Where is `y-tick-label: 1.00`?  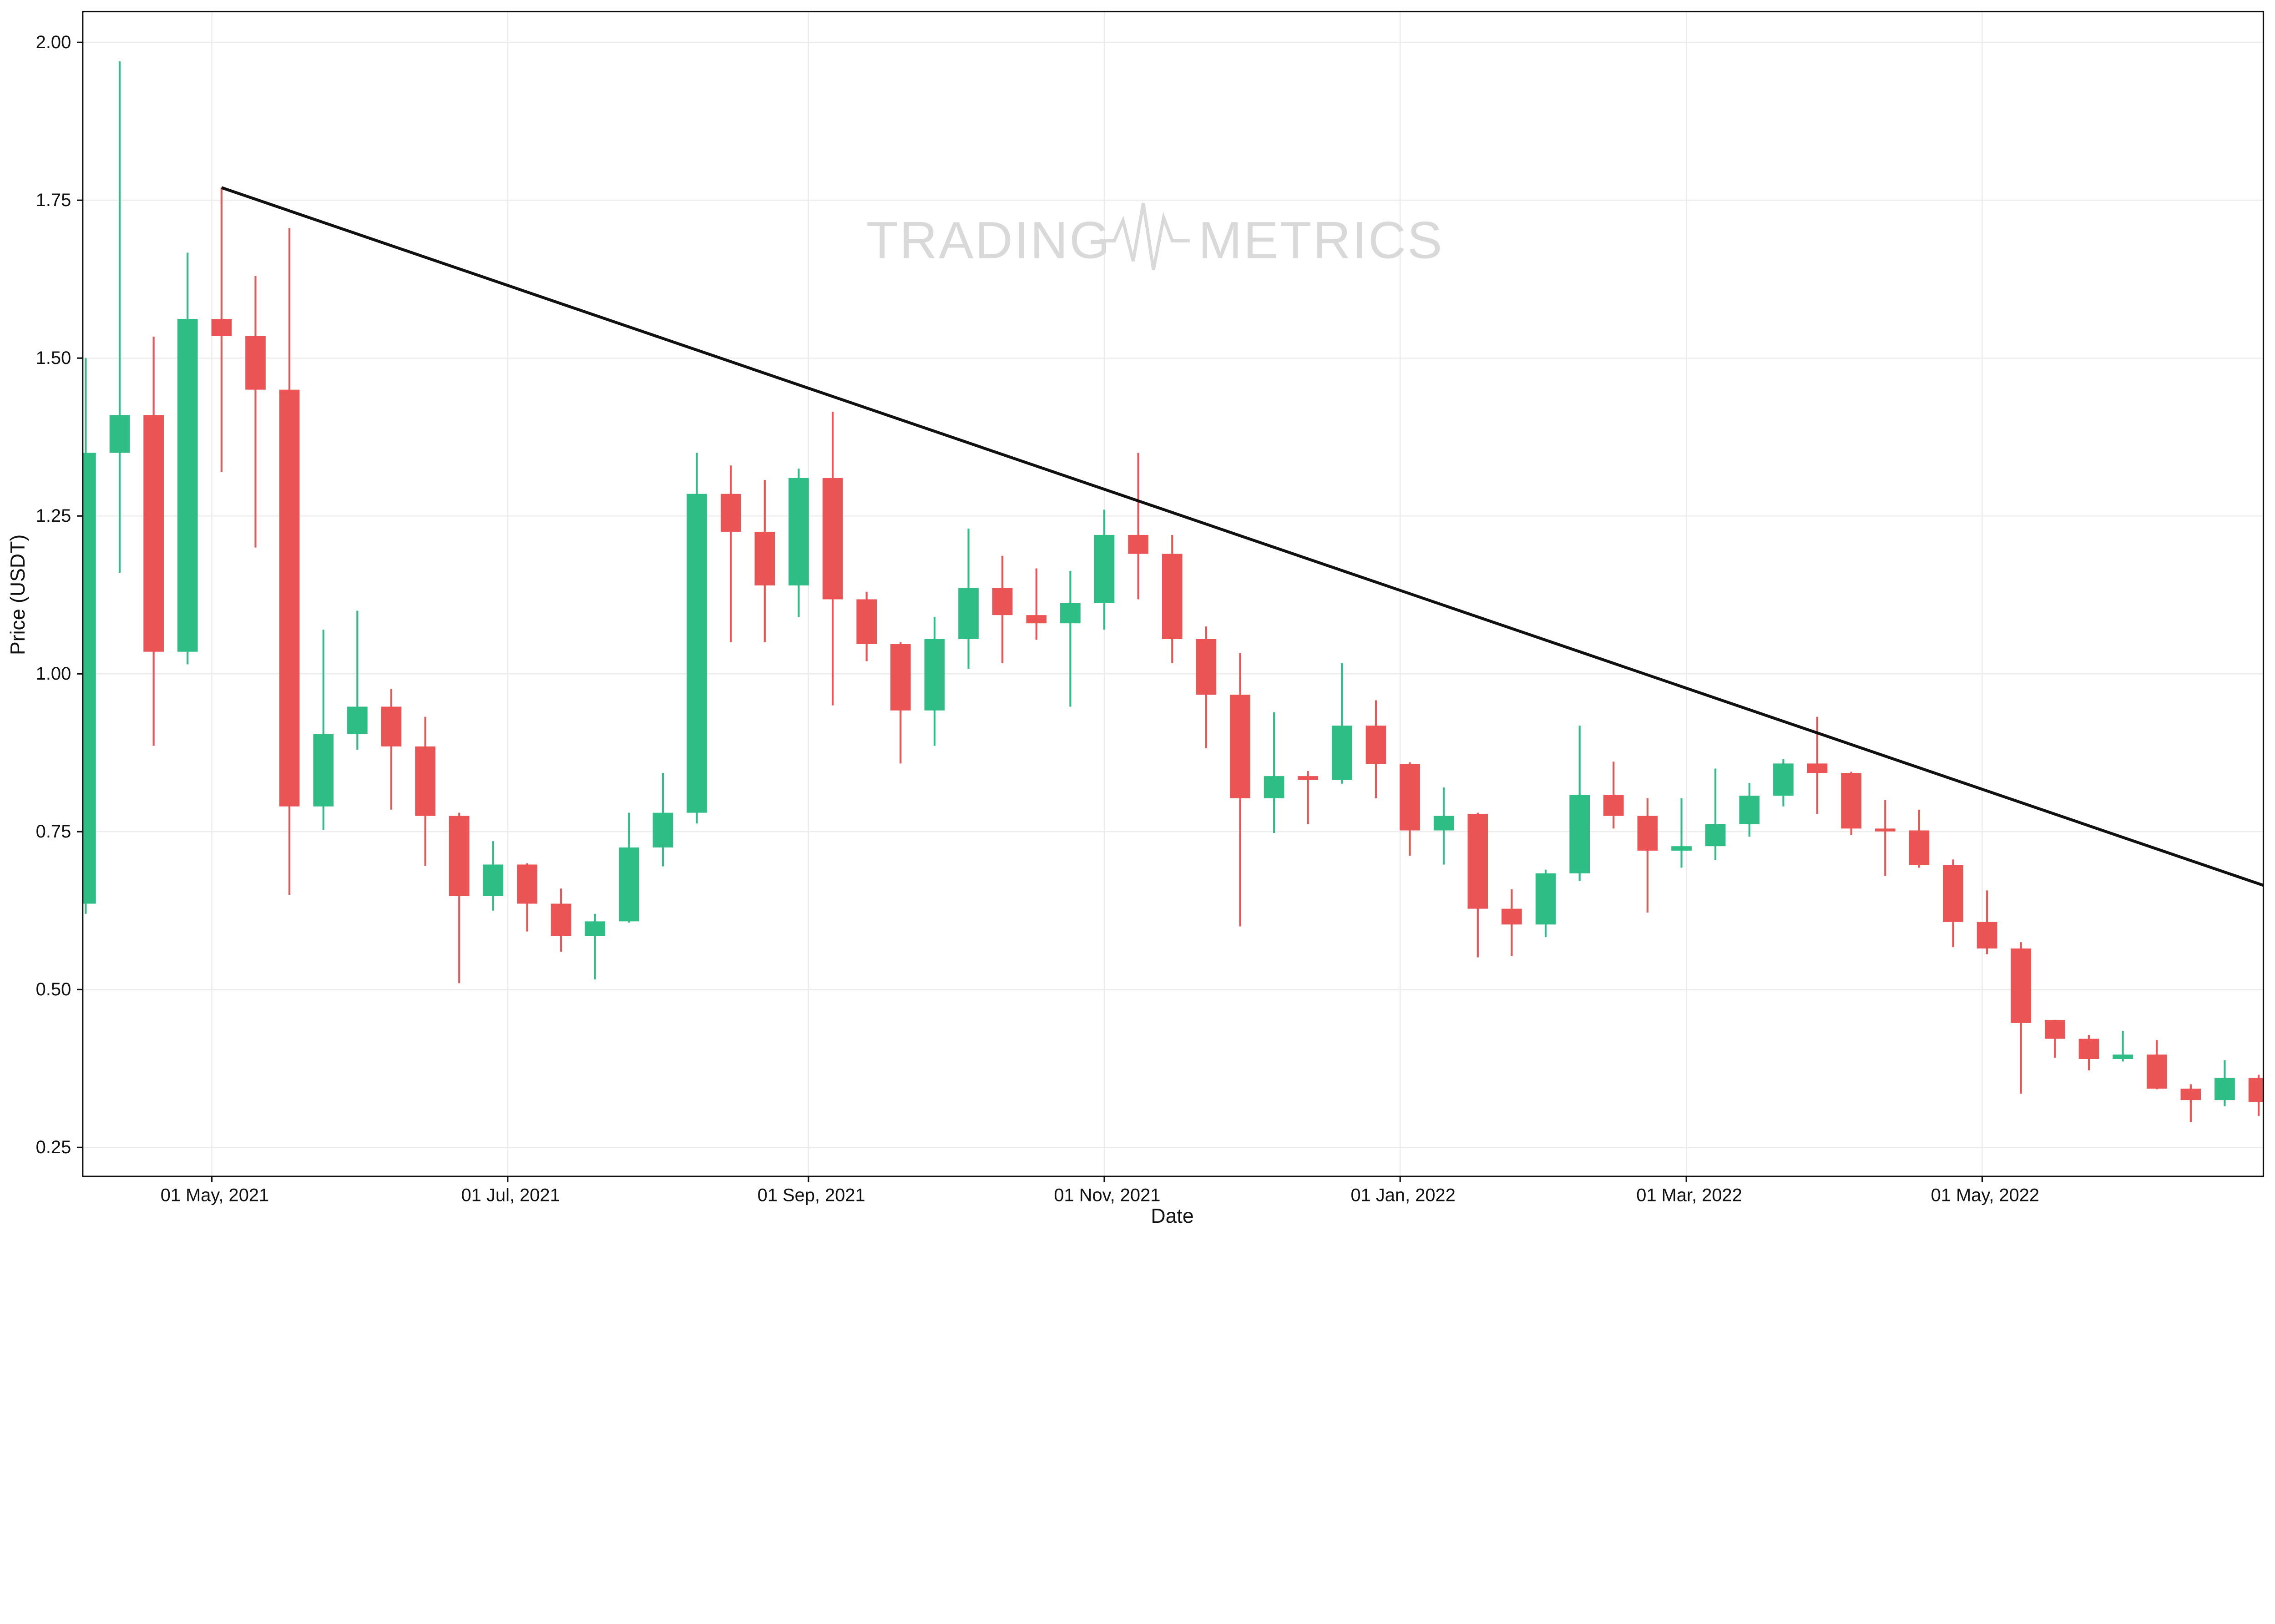 y-tick-label: 1.00 is located at coordinates (54, 674).